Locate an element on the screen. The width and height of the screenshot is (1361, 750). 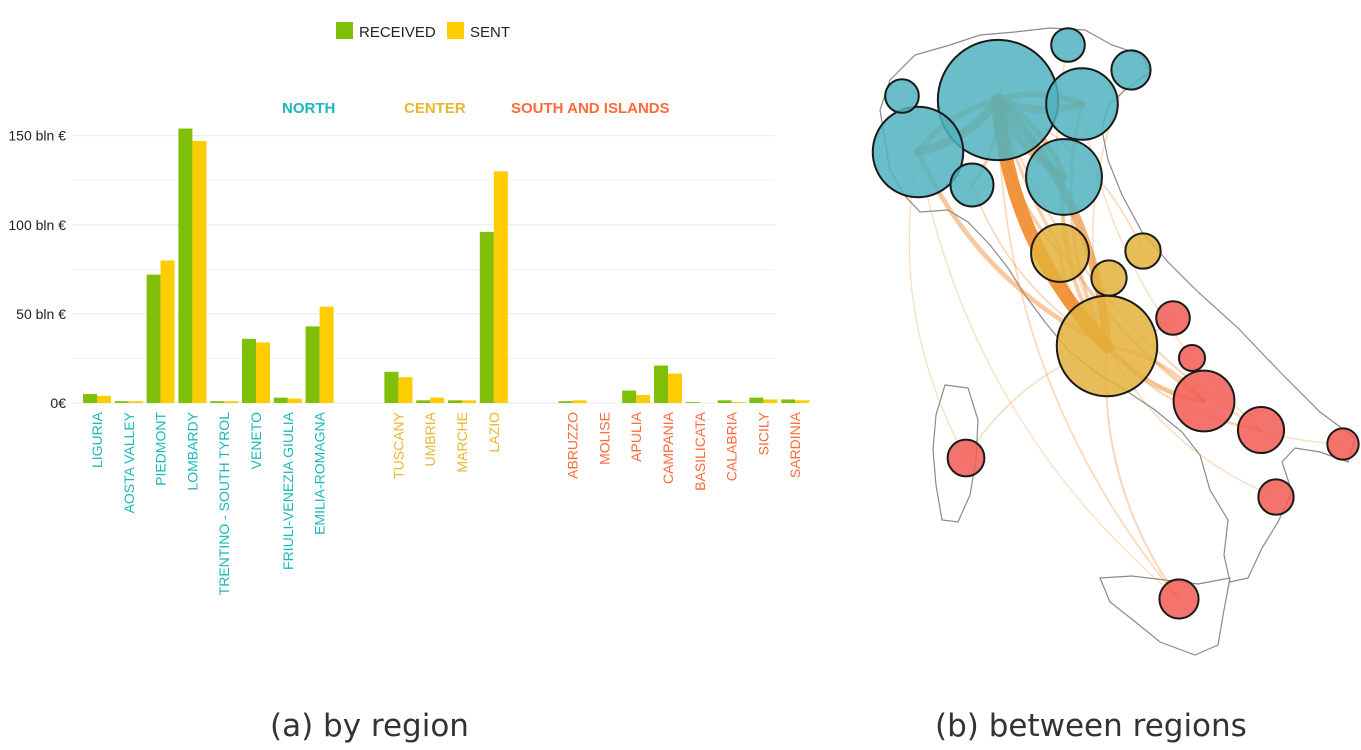
x-label-umbria: UMBRIA is located at coordinates (430, 438).